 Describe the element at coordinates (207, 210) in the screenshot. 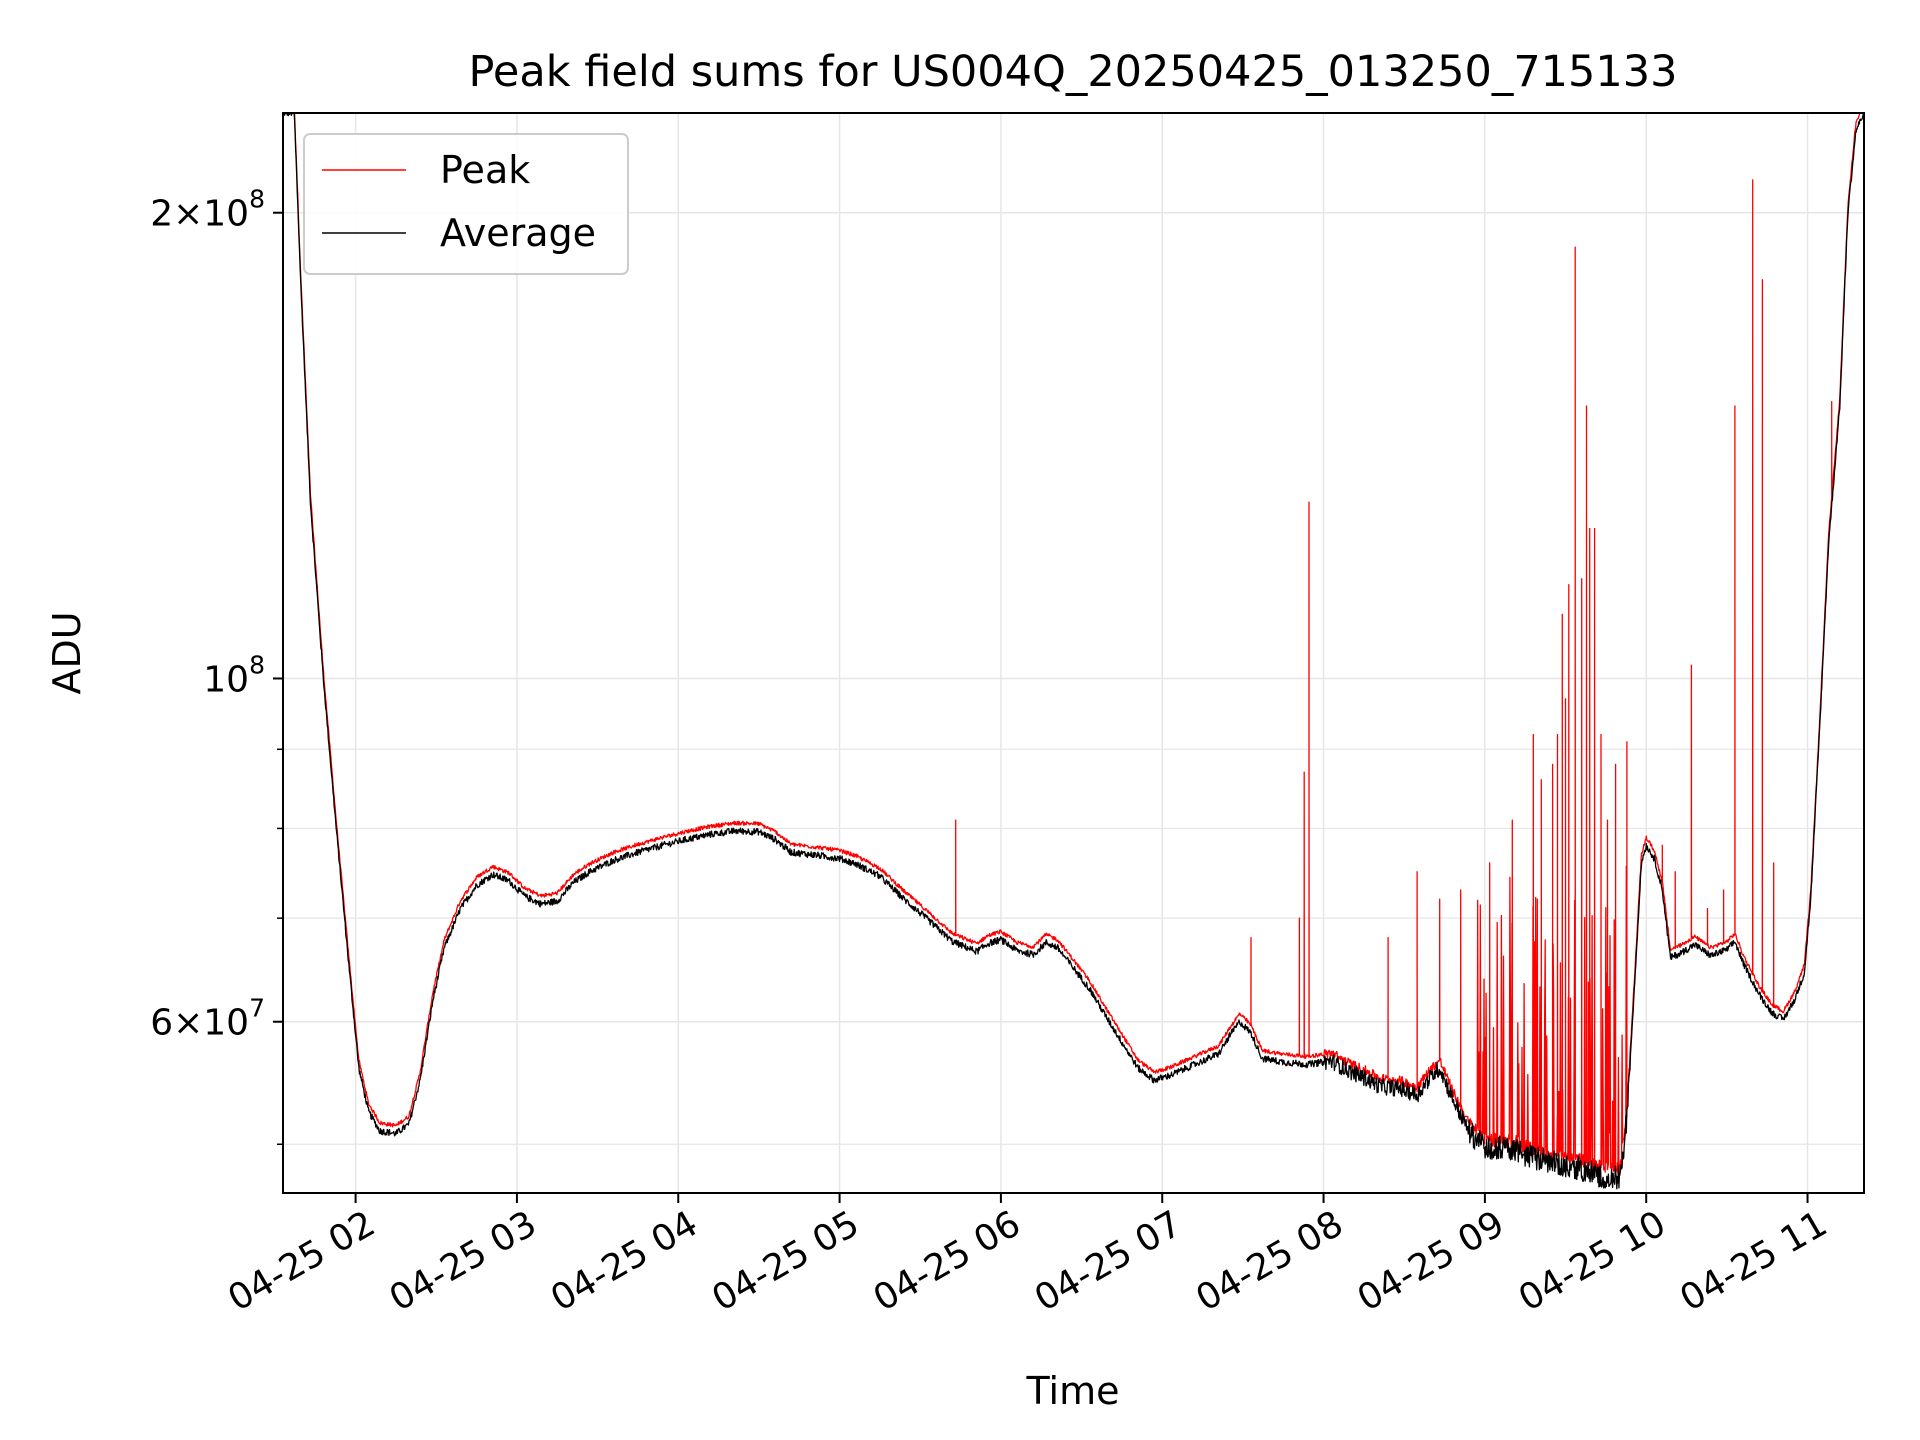

I see `y-tick-label: 2×108` at that location.